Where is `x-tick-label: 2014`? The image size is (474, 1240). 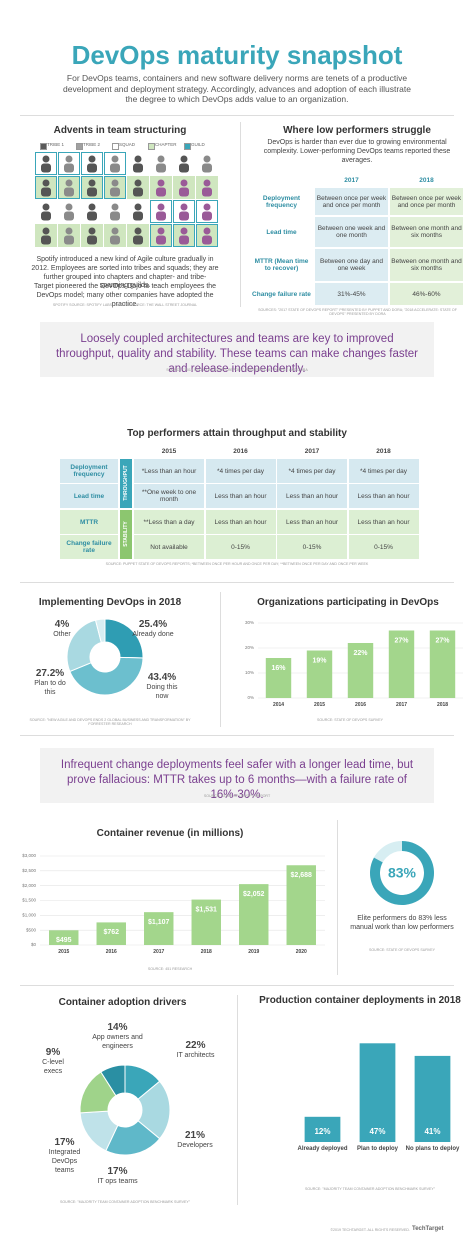
x-tick-label: 2014 is located at coordinates (278, 705).